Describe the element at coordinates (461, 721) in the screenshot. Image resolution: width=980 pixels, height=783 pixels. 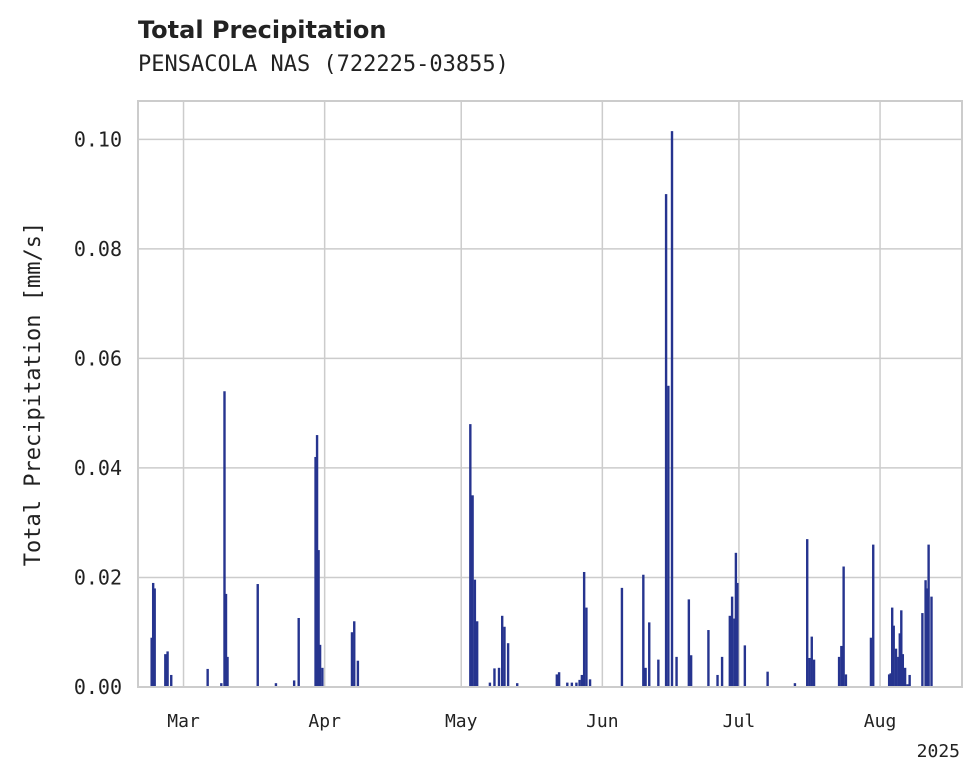
I see `x-tick-label: May` at that location.